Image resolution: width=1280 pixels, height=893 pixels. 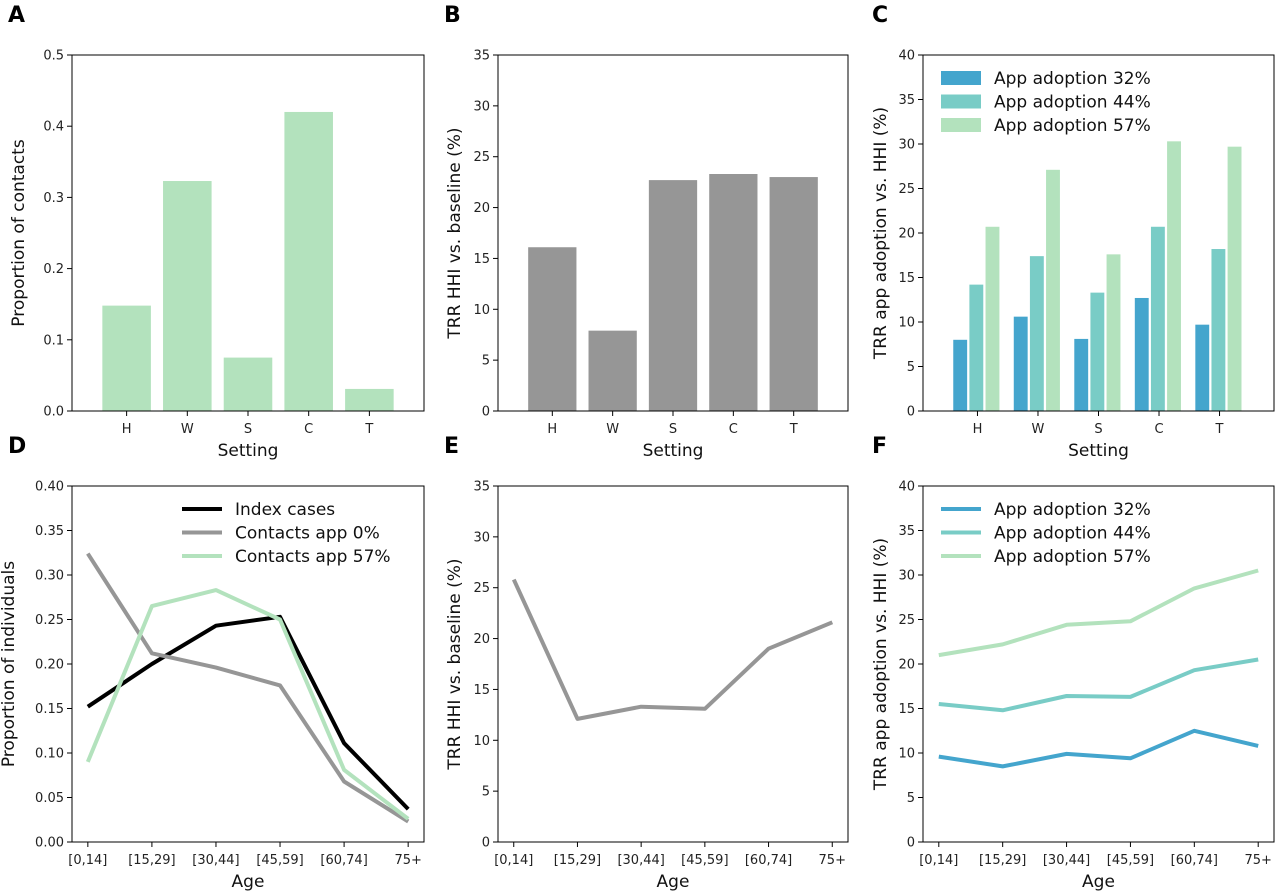 What do you see at coordinates (481, 310) in the screenshot?
I see `y-tick-label-b-2: 10` at bounding box center [481, 310].